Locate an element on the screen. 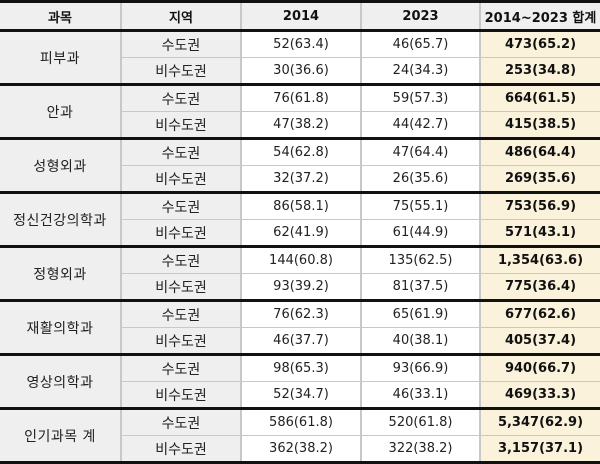 The image size is (600, 464). value-2014-cell: 76(61.8) is located at coordinates (300, 97).